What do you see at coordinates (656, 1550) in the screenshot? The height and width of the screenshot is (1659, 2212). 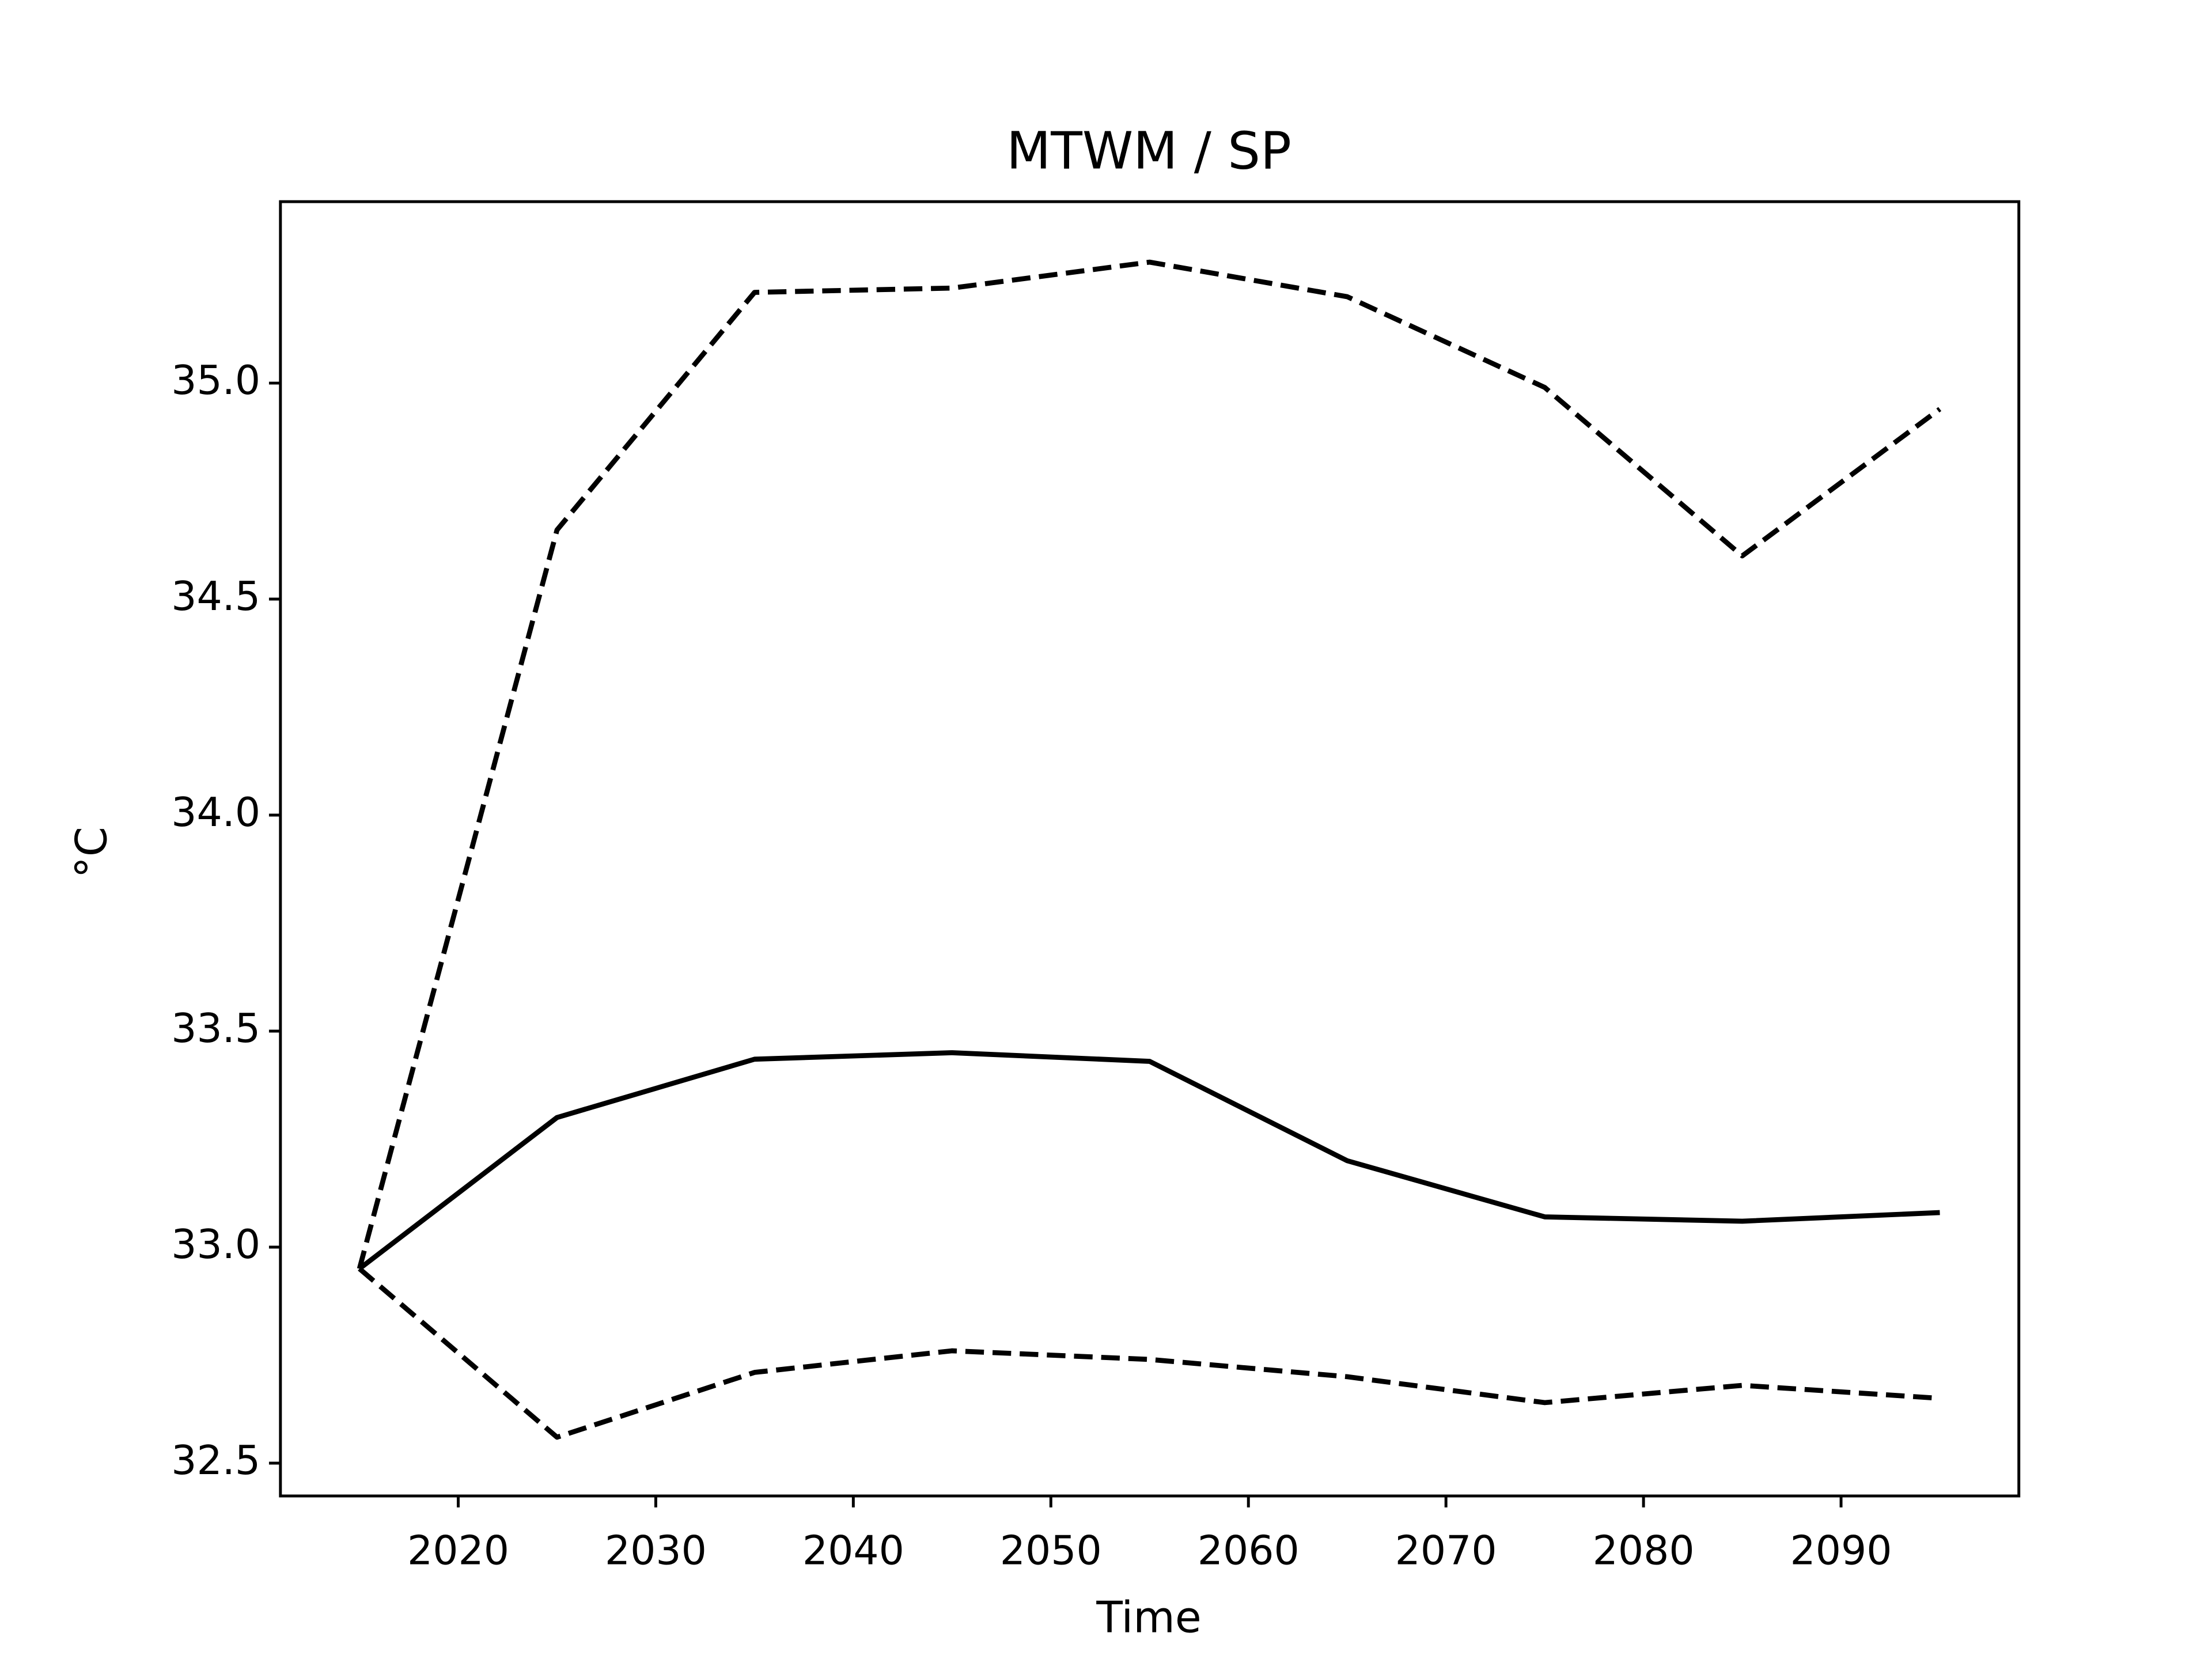 I see `x-tick-label: 2030` at bounding box center [656, 1550].